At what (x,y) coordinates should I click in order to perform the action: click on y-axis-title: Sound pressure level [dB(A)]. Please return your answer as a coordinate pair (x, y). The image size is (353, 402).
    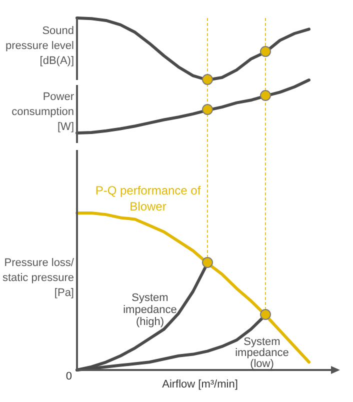
    Looking at the image, I should click on (39, 46).